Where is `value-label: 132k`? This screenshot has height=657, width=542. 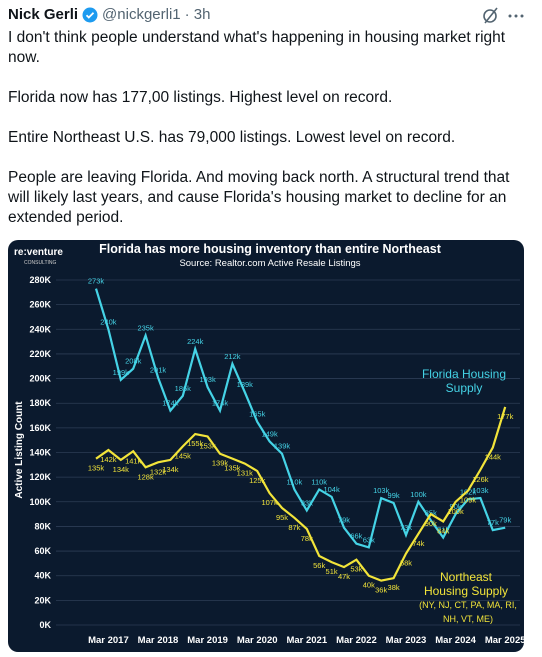
value-label: 132k is located at coordinates (158, 471).